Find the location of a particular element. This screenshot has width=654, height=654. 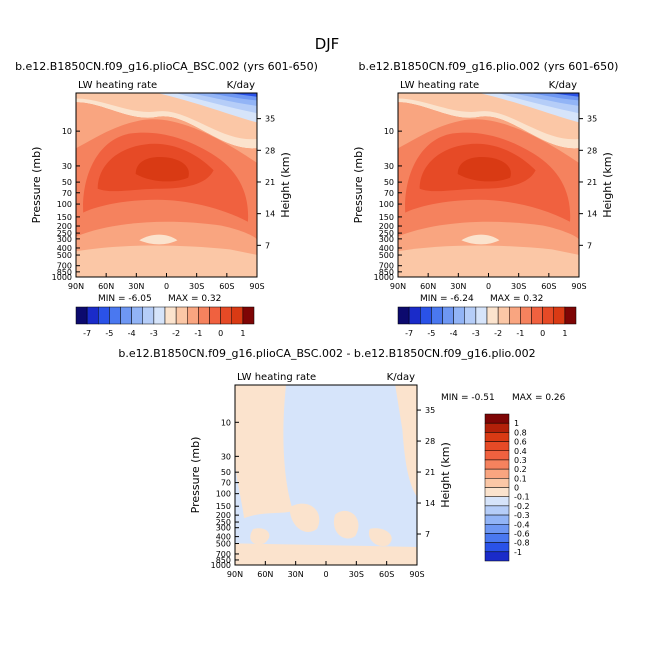

colorbar-label: -0.8 is located at coordinates (522, 543).